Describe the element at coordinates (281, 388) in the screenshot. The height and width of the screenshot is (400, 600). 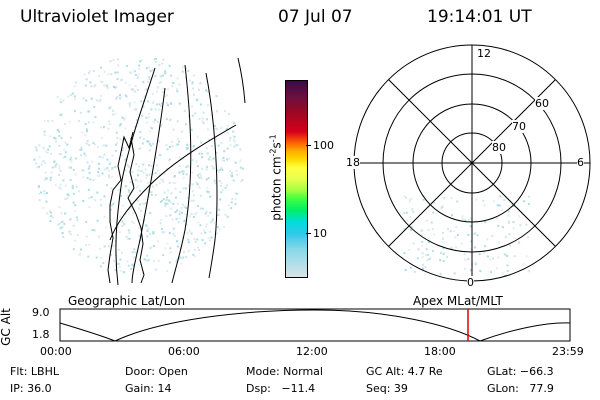
I see `dsp-info: Dsp: −11.4` at that location.